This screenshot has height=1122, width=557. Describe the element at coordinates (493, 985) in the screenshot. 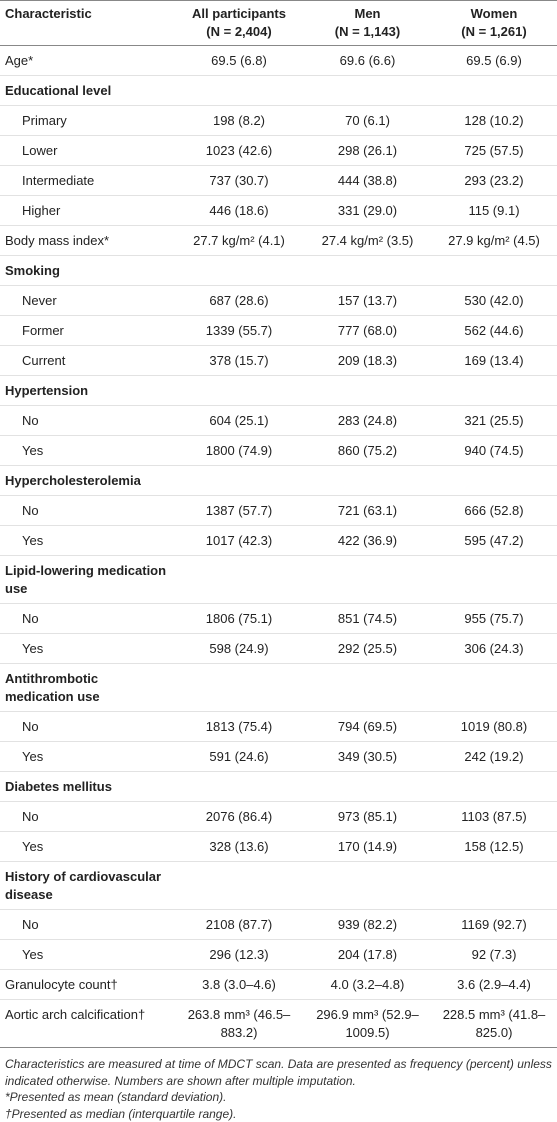

I see `cell-value: 3.6 (2.9–4.4)` at that location.